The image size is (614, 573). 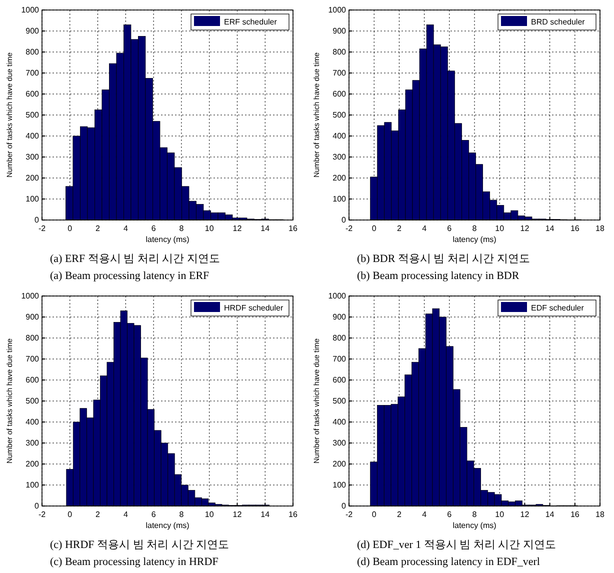 I want to click on text: (a) Beam processing latency in ERF, so click(x=130, y=276).